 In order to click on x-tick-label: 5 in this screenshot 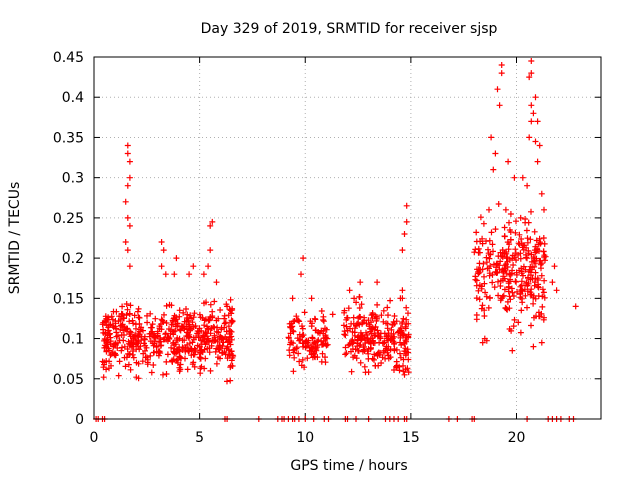, I will do `click(199, 438)`.